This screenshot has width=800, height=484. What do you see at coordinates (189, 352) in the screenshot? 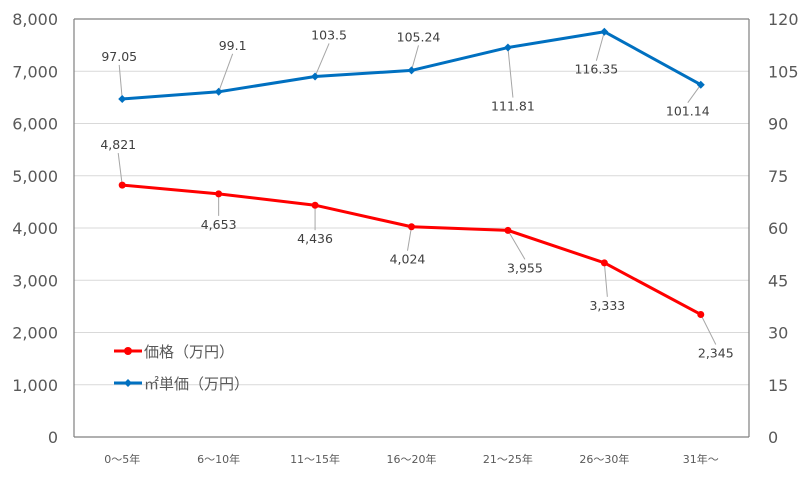
I see `price-legend-label: 価格（万円）` at bounding box center [189, 352].